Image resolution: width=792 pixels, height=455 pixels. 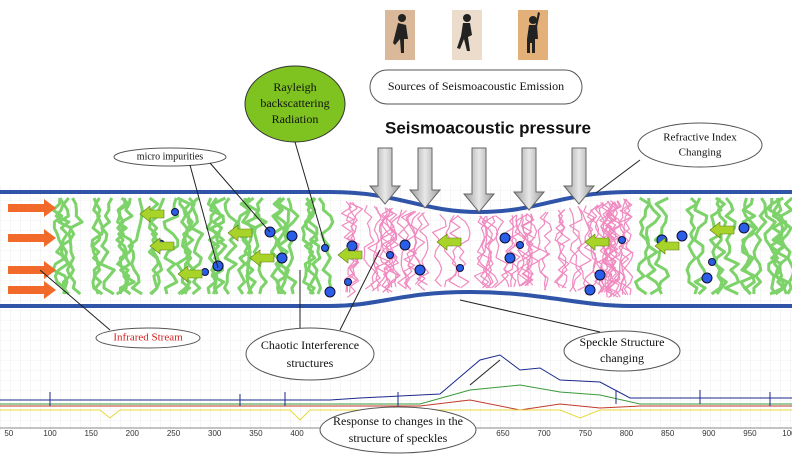 I want to click on speckle-line: Speckle Structure, so click(x=622, y=342).